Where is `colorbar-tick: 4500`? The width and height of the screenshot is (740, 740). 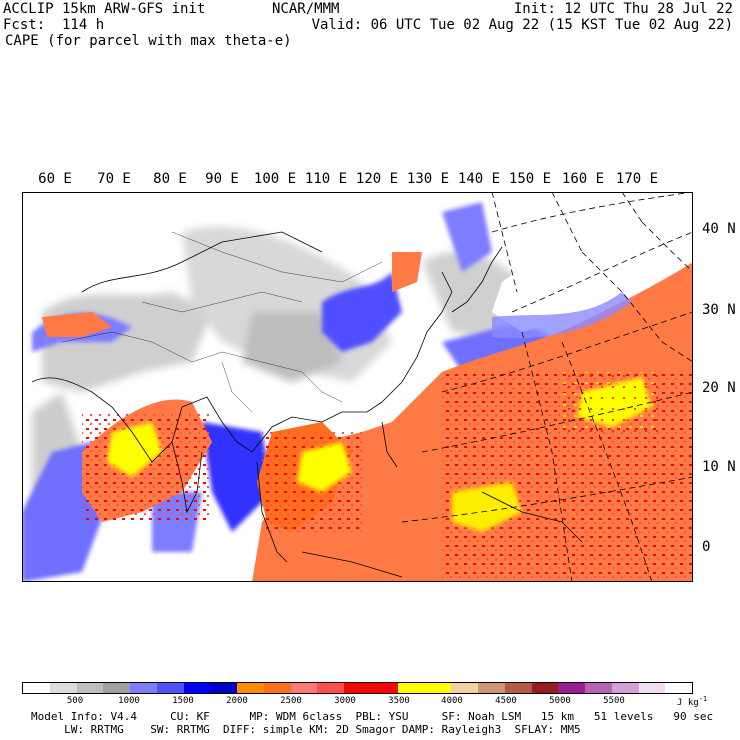 colorbar-tick: 4500 is located at coordinates (506, 701).